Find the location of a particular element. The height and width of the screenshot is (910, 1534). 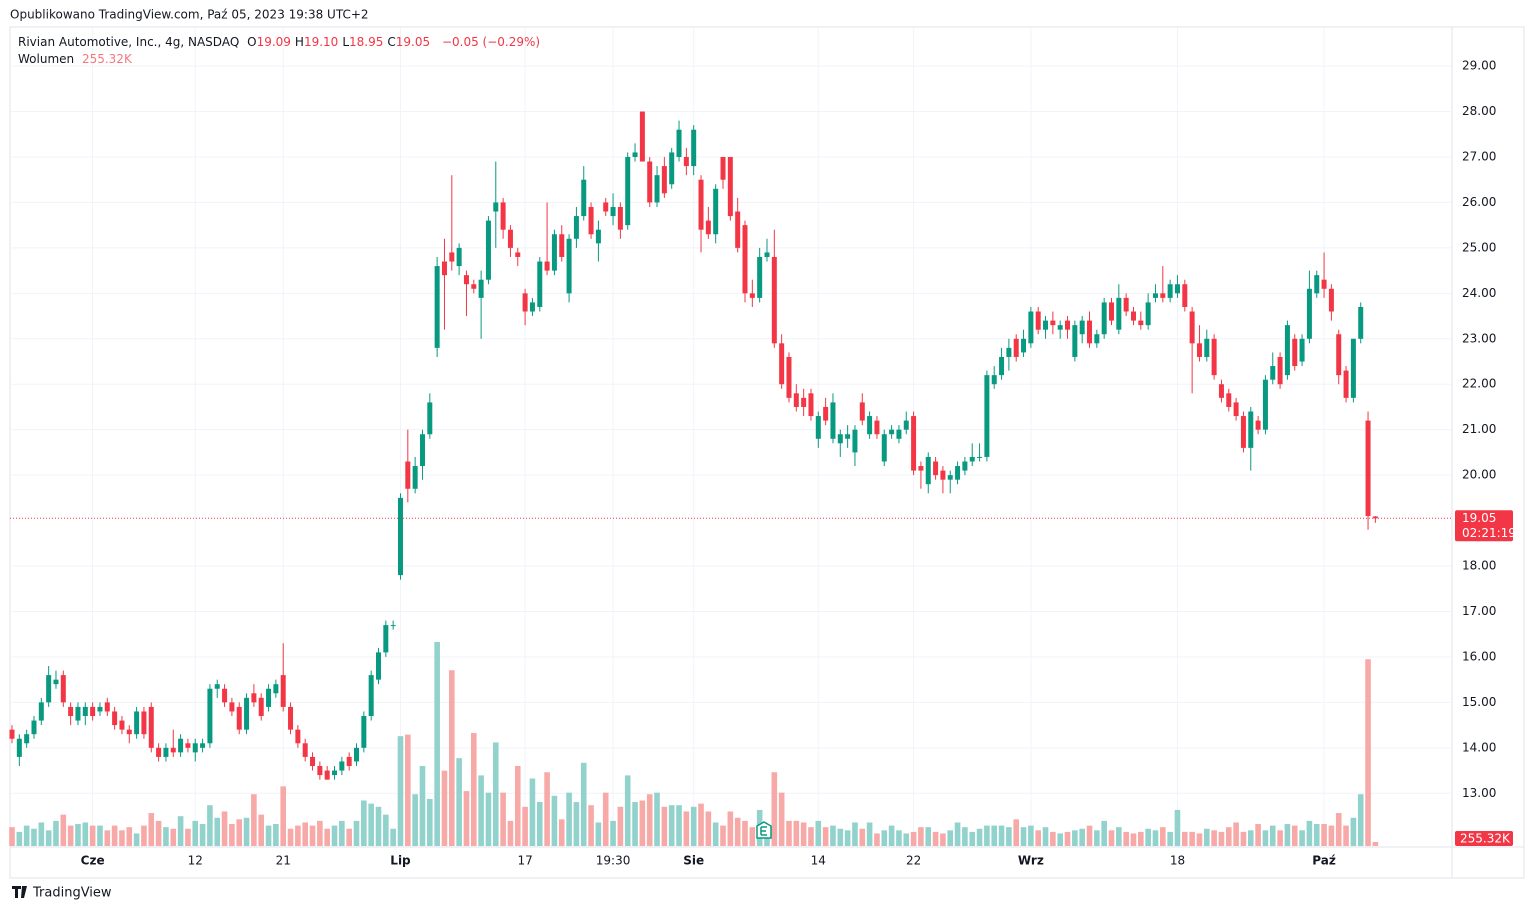

x-tick-label: 17 is located at coordinates (524, 861).